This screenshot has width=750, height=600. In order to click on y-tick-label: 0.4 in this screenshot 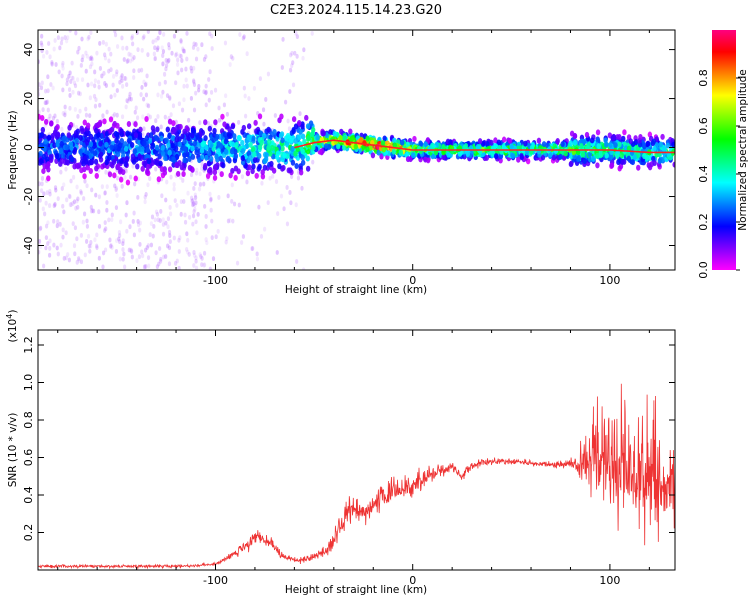, I will do `click(28, 495)`.